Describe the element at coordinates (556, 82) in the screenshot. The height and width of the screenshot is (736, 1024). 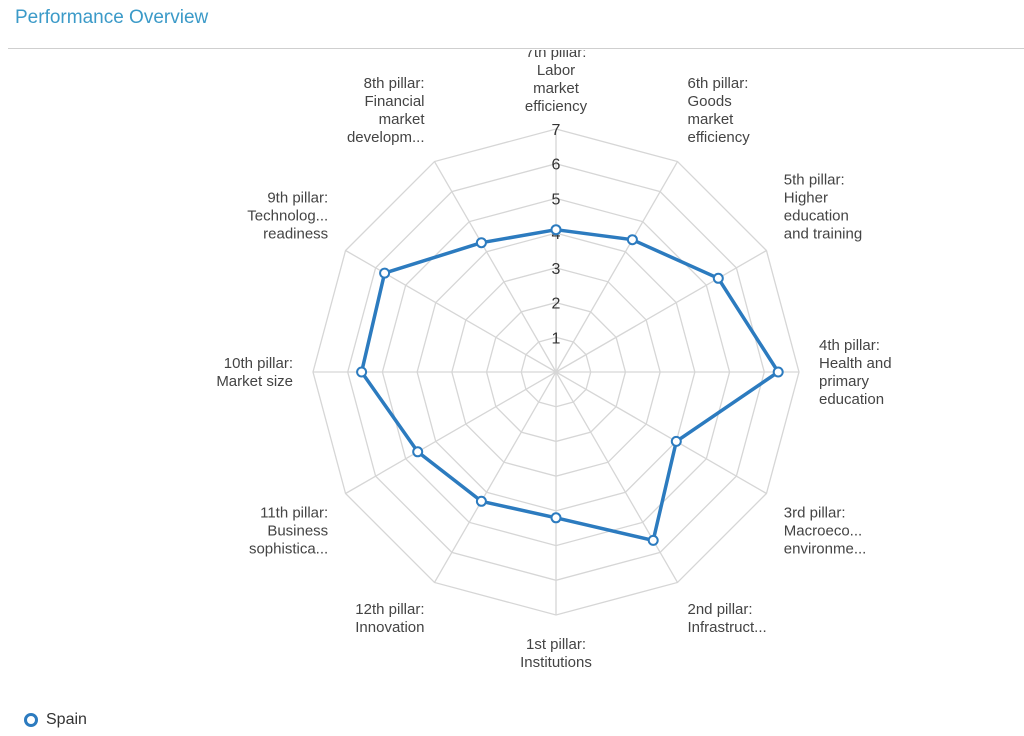
I see `axis-label: 7th pillar: Labor market efficiency` at that location.